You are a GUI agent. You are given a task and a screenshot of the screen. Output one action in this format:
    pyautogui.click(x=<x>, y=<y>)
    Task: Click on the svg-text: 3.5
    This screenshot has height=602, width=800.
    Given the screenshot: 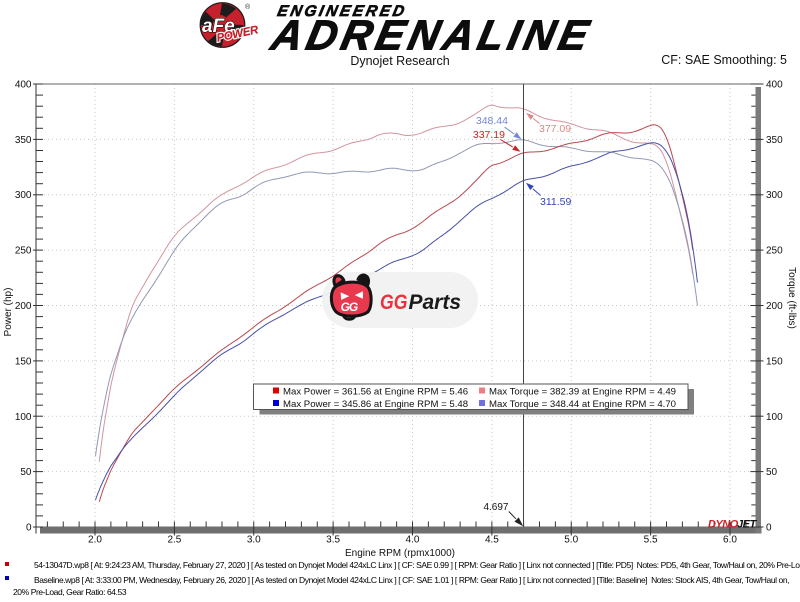 What is the action you would take?
    pyautogui.click(x=333, y=540)
    